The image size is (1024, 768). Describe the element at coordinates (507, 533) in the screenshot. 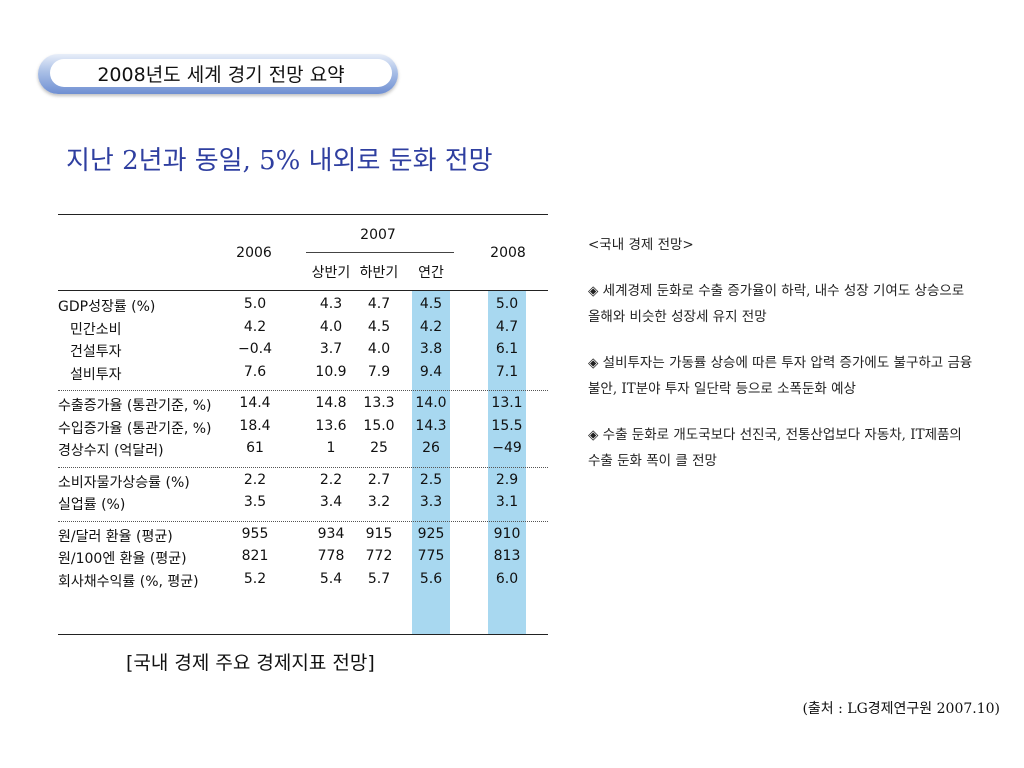

I see `table-cell: 910` at that location.